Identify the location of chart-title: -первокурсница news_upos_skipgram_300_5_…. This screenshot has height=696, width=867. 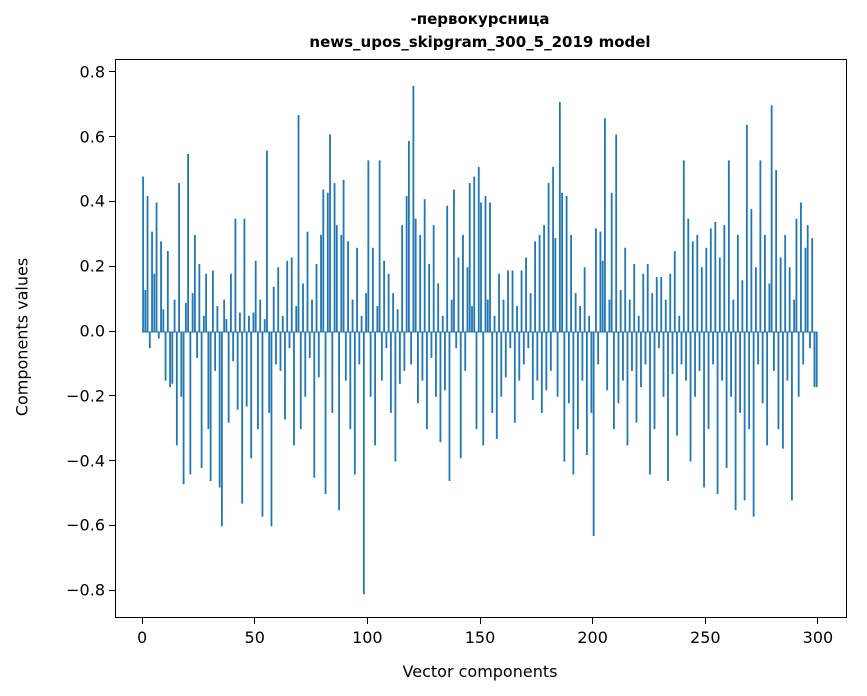
(480, 30).